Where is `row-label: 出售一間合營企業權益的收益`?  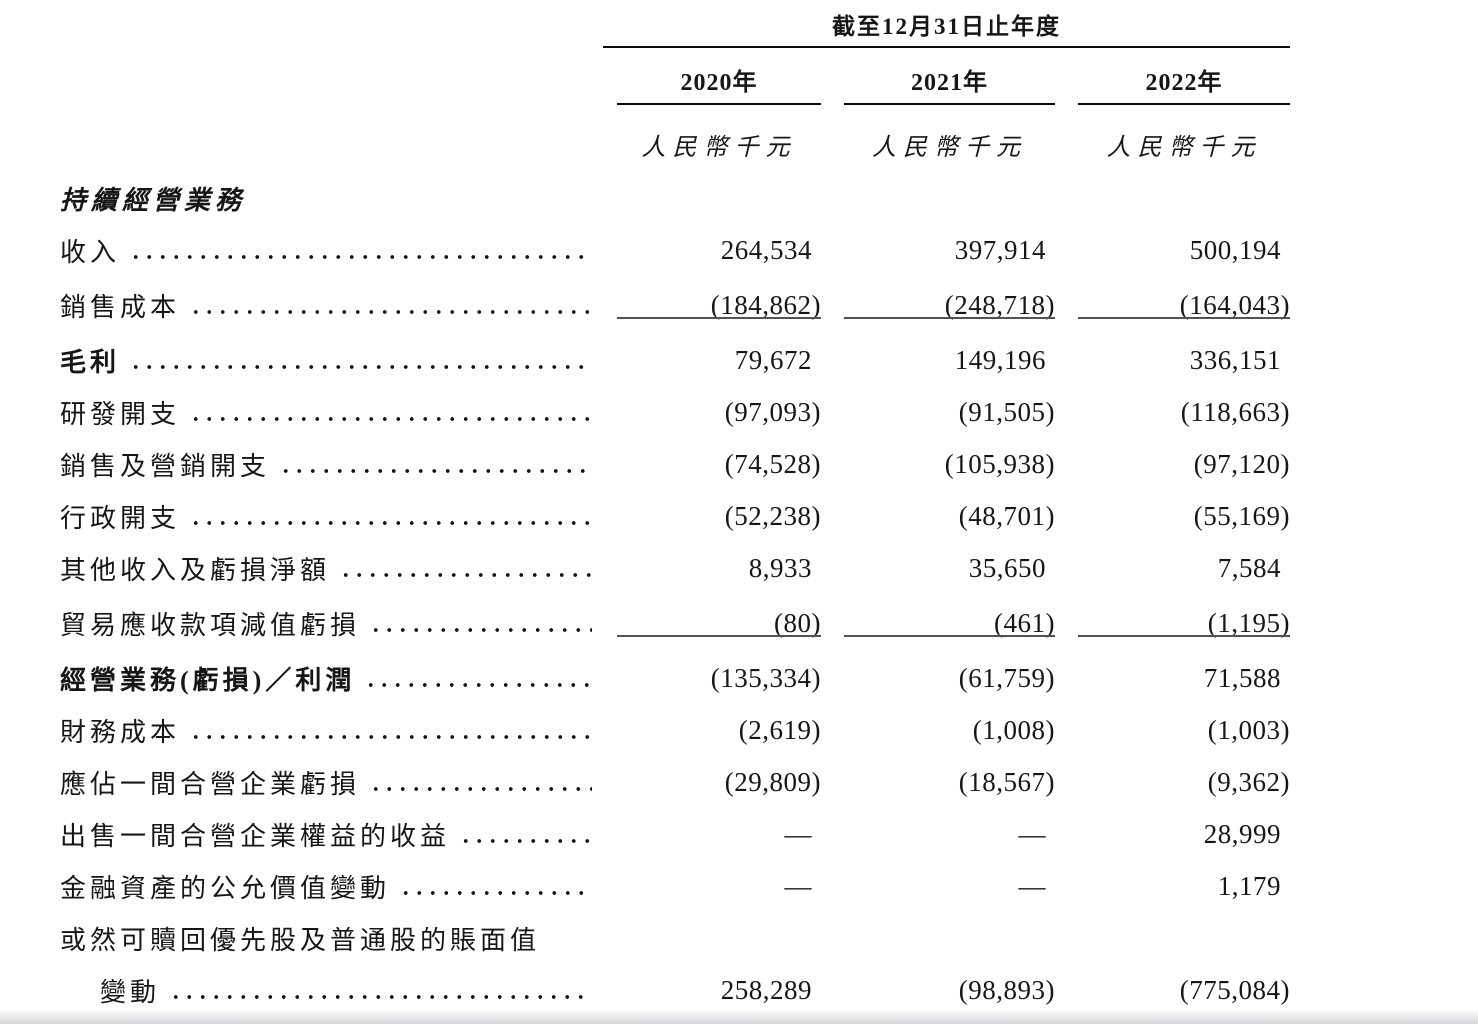 row-label: 出售一間合營企業權益的收益 is located at coordinates (255, 836).